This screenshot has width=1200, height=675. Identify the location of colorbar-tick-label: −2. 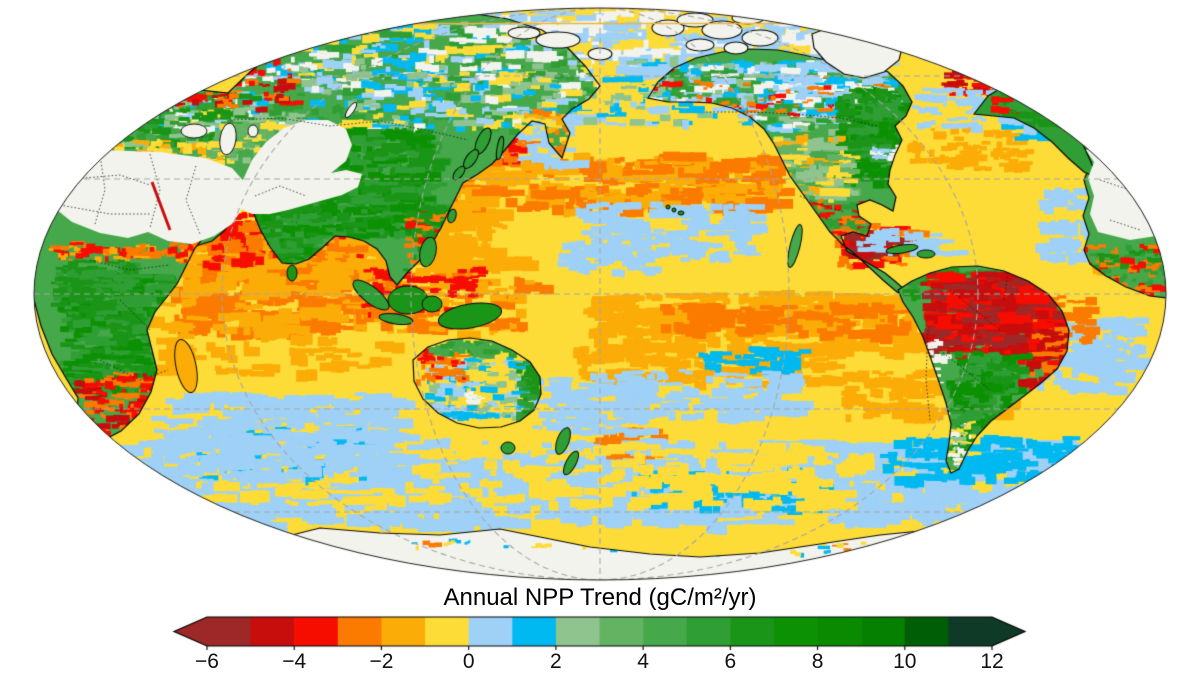
(381, 661).